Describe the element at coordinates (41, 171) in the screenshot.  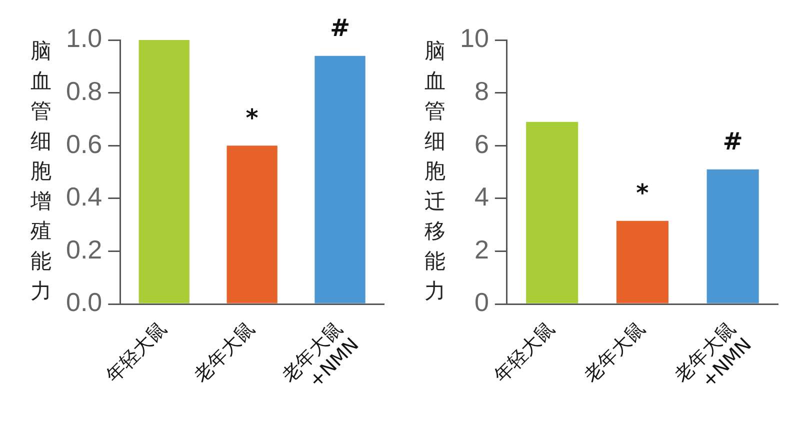
I see `text: 脑血管细胞增殖能力` at that location.